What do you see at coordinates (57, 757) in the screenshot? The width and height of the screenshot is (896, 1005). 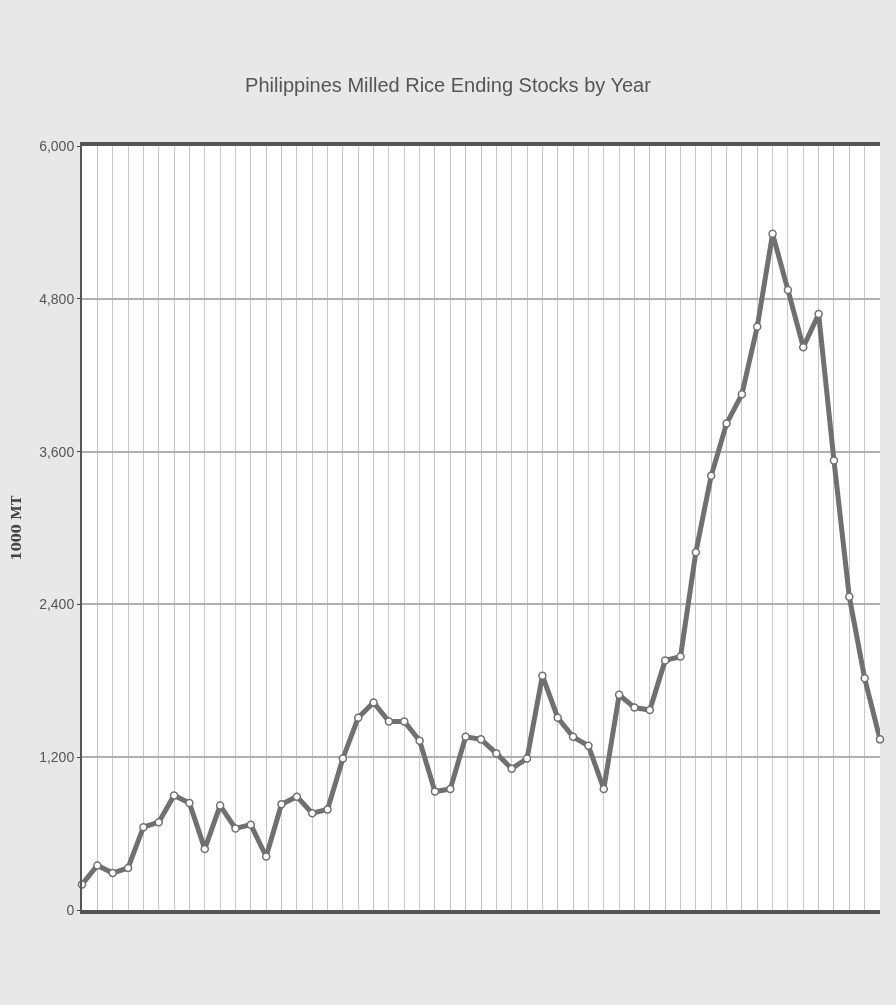 I see `y-tick-label: 1,200` at bounding box center [57, 757].